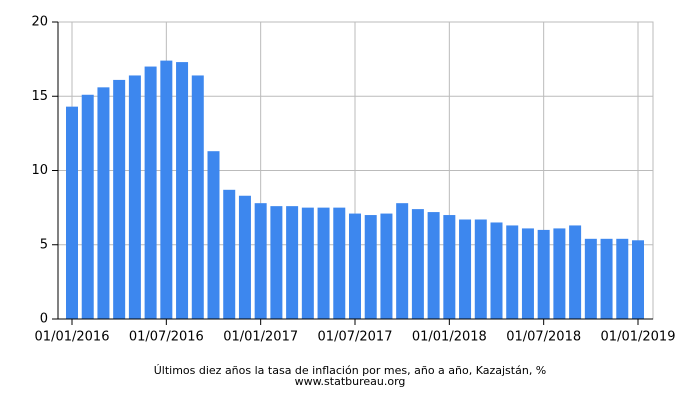  What do you see at coordinates (44, 244) in the screenshot?
I see `y-tick-label: 5` at bounding box center [44, 244].